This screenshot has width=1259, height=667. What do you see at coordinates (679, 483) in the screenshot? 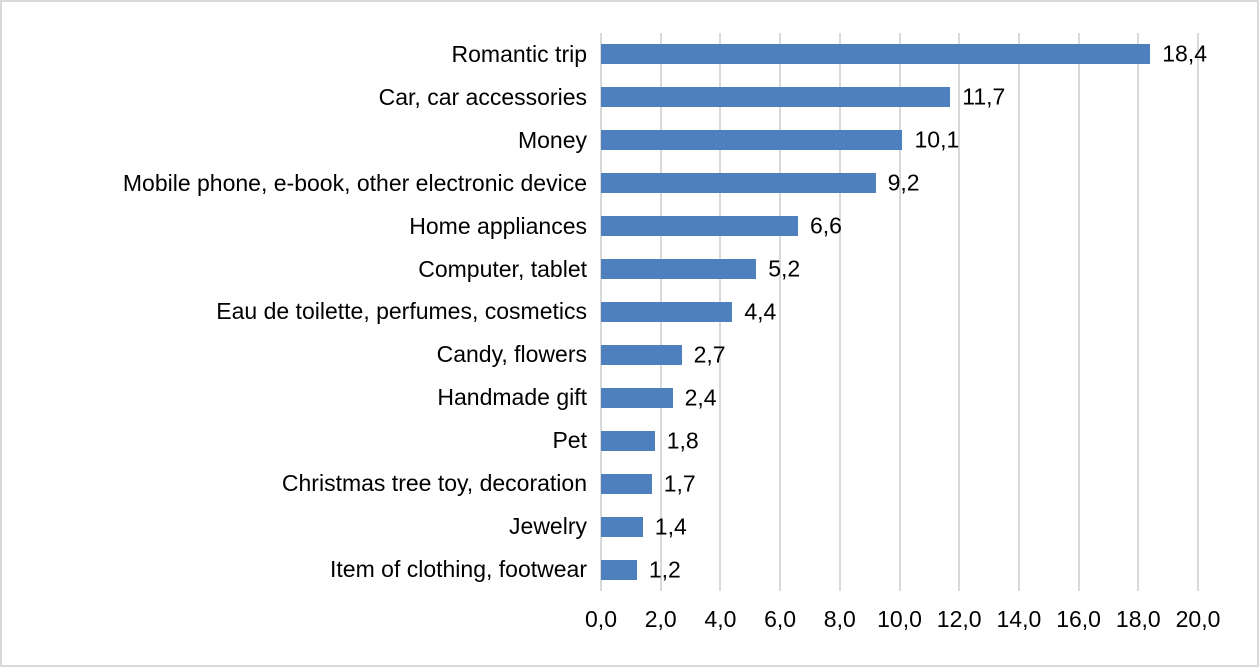
I see `data-label: 1,7` at bounding box center [679, 483].